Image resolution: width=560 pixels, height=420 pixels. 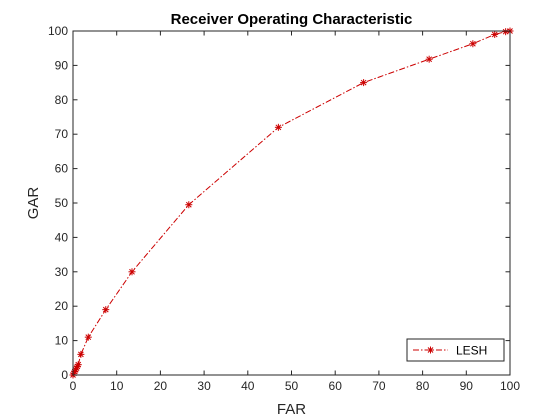 I want to click on x-tick-label: 80, so click(x=423, y=386).